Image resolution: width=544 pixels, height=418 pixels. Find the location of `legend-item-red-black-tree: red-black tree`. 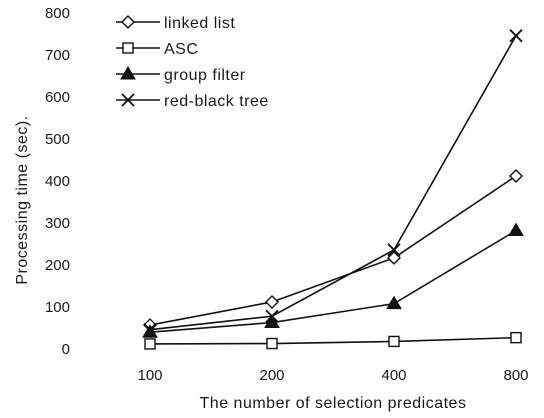

legend-item-red-black-tree: red-black tree is located at coordinates (192, 101).